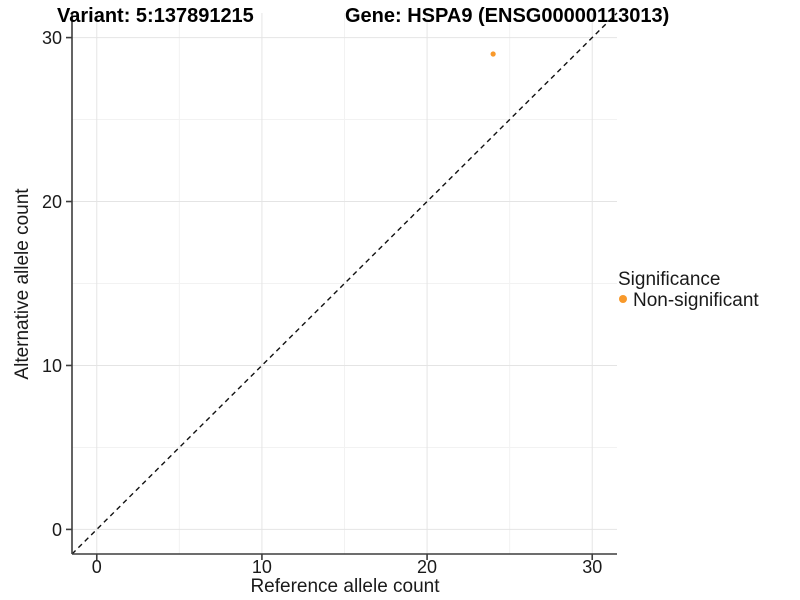 This screenshot has width=800, height=600. What do you see at coordinates (592, 567) in the screenshot?
I see `x-tick-label: 30` at bounding box center [592, 567].